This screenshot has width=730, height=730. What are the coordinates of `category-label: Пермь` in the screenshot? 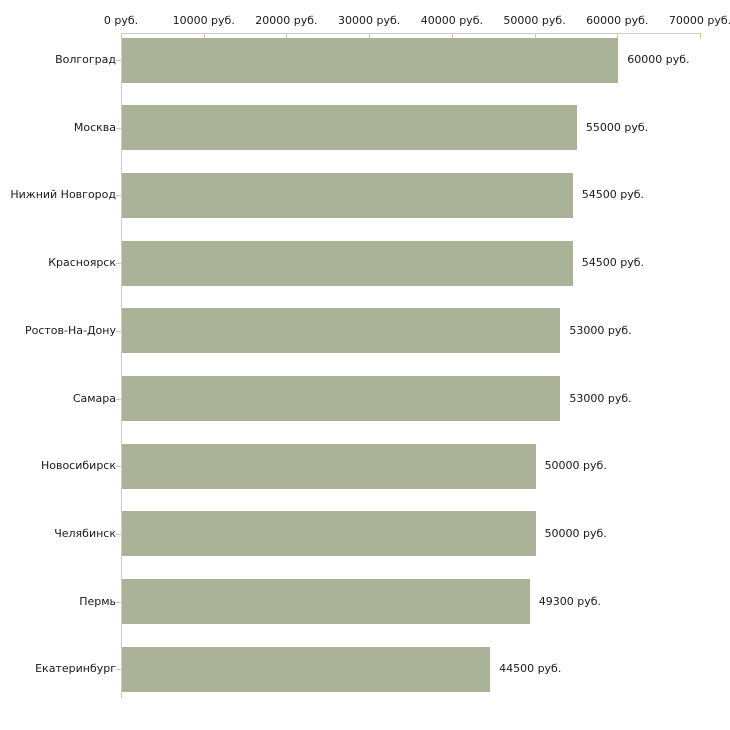 It's located at (97, 601).